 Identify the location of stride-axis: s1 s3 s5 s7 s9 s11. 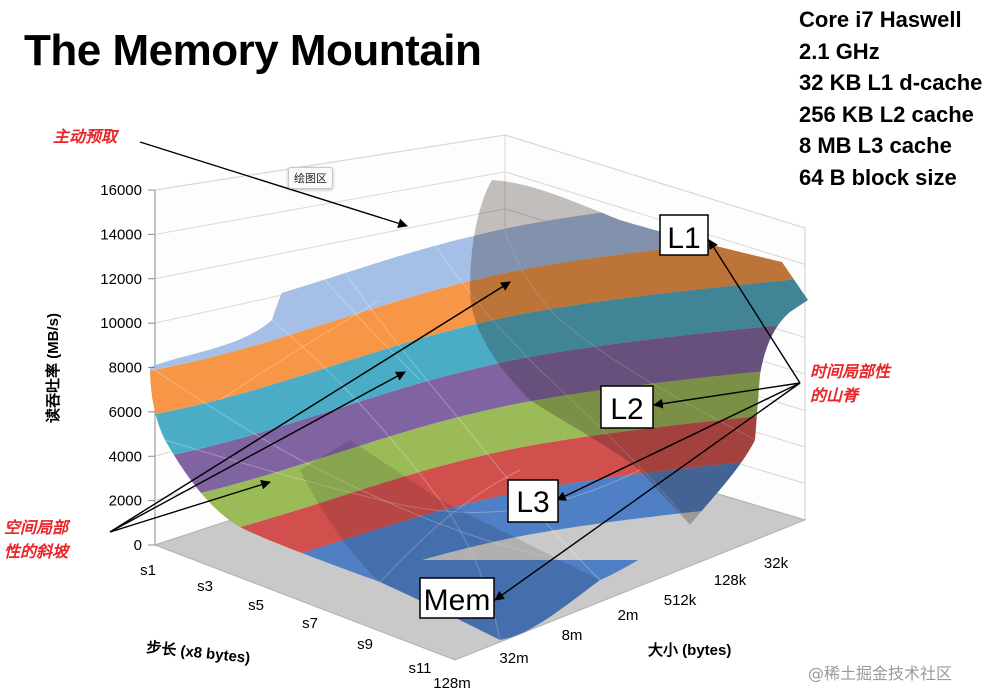
(285, 619).